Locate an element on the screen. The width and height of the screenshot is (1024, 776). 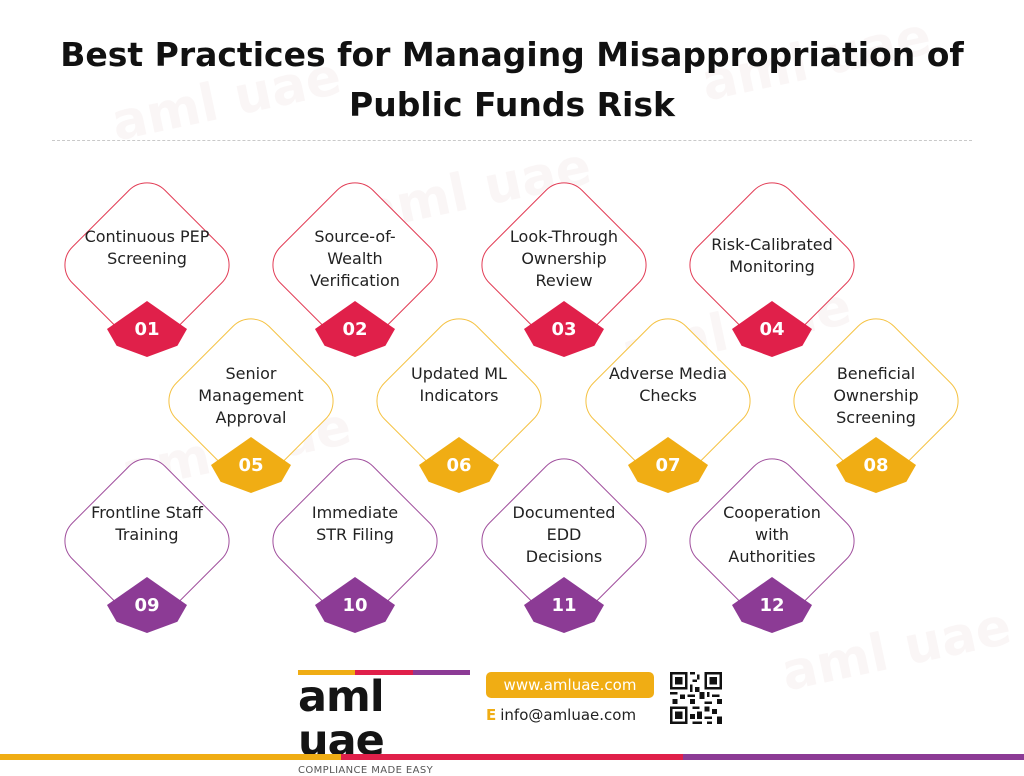
practice-label: Continuous PEP Screening is located at coordinates (147, 247).